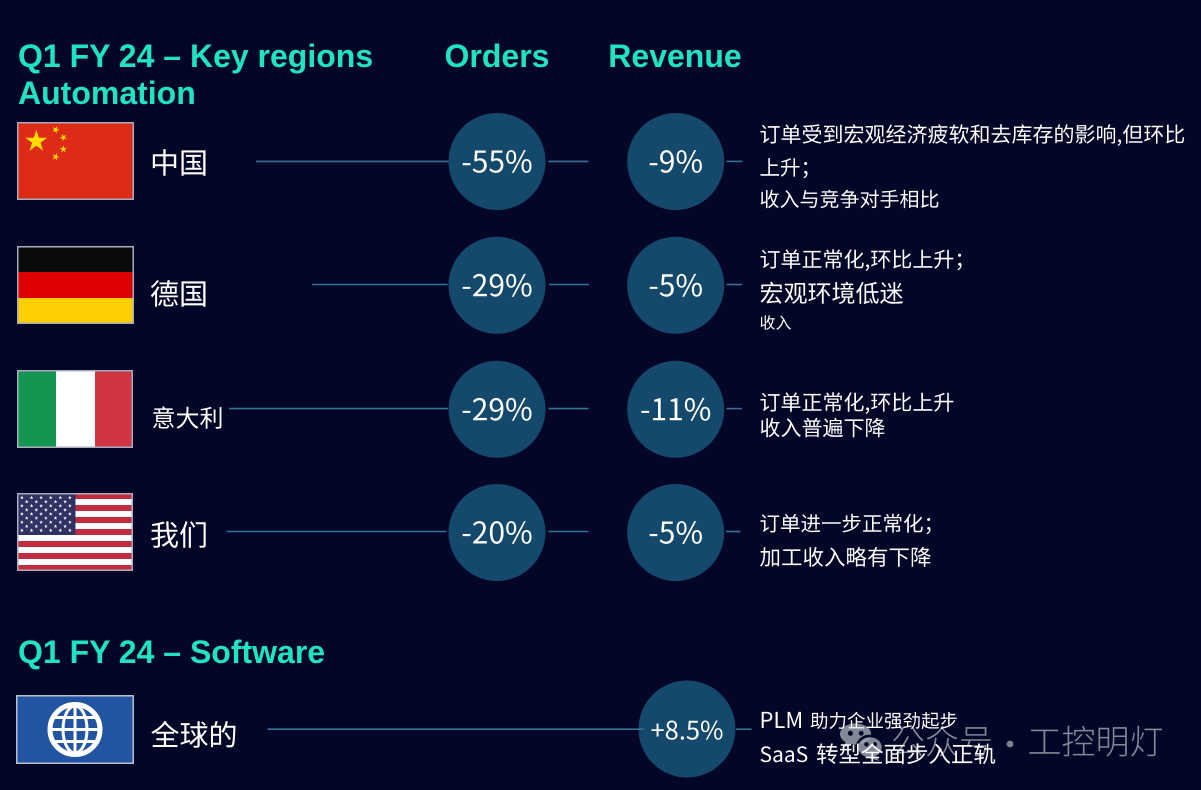 This screenshot has width=1201, height=790. I want to click on svg-text: Orders, so click(497, 56).